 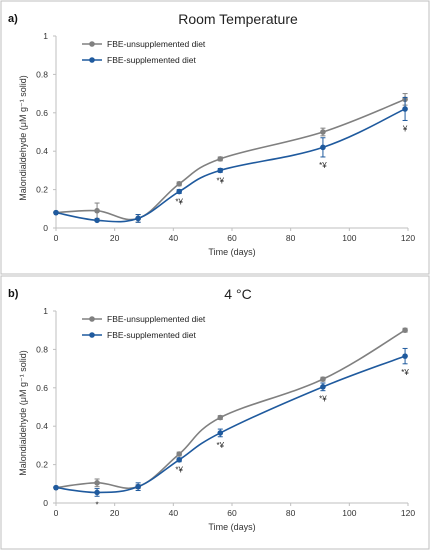 What do you see at coordinates (97, 504) in the screenshot?
I see `significance-annotation: *` at bounding box center [97, 504].